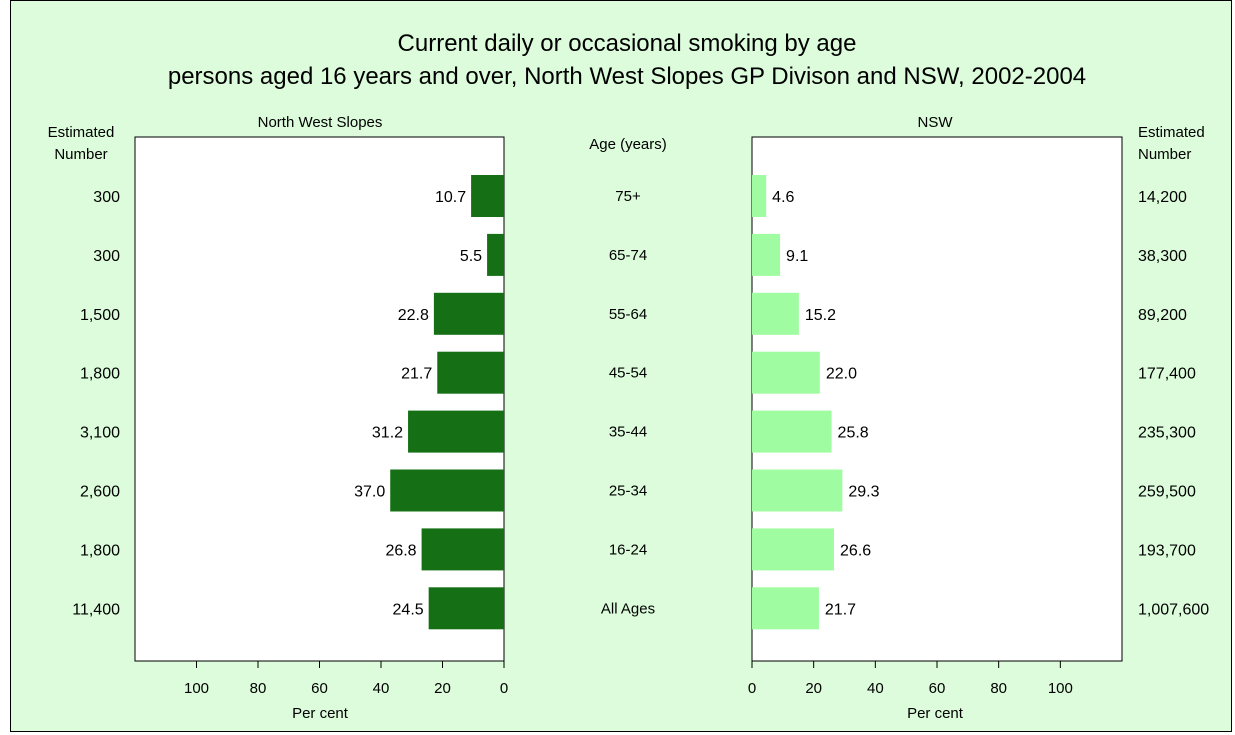 This screenshot has height=735, width=1235. Describe the element at coordinates (100, 492) in the screenshot. I see `left-estimated-5: 2,600` at that location.